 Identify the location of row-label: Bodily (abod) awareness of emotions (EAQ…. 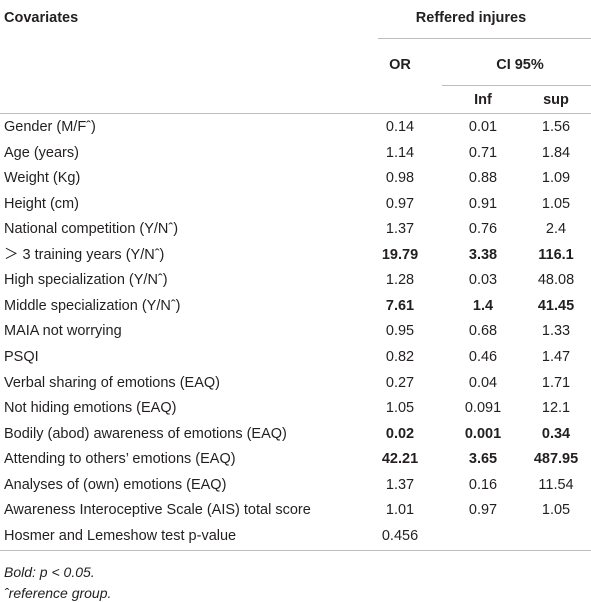
(145, 433).